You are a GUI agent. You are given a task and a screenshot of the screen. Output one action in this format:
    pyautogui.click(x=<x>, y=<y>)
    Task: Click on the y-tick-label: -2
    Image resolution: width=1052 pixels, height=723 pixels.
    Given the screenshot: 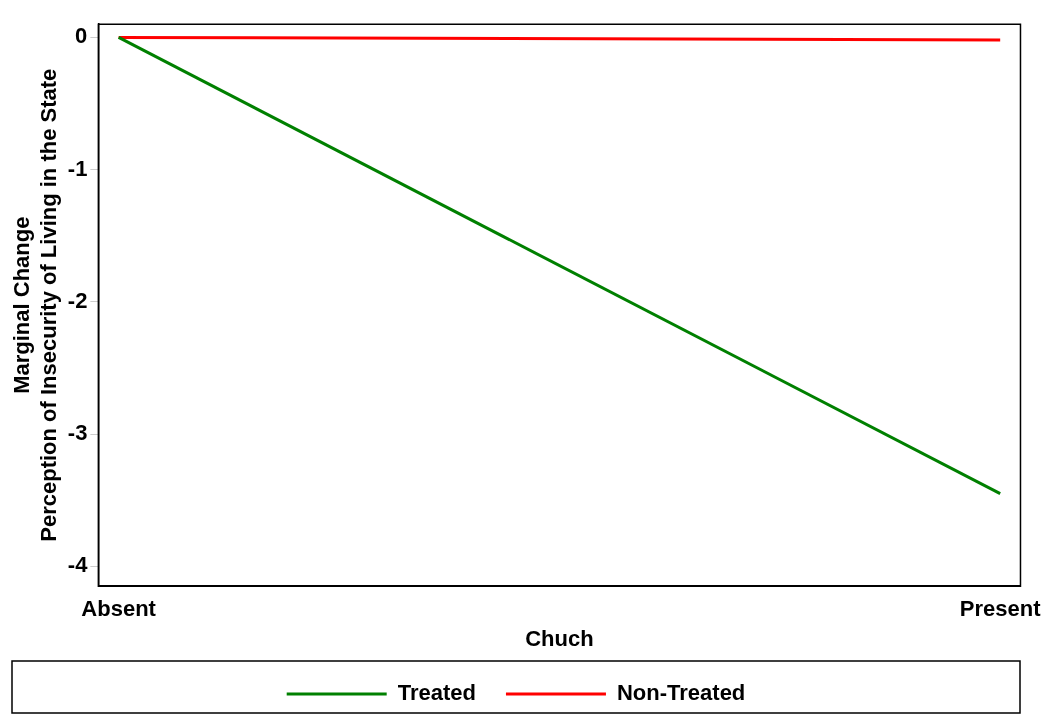 What is the action you would take?
    pyautogui.click(x=77, y=300)
    